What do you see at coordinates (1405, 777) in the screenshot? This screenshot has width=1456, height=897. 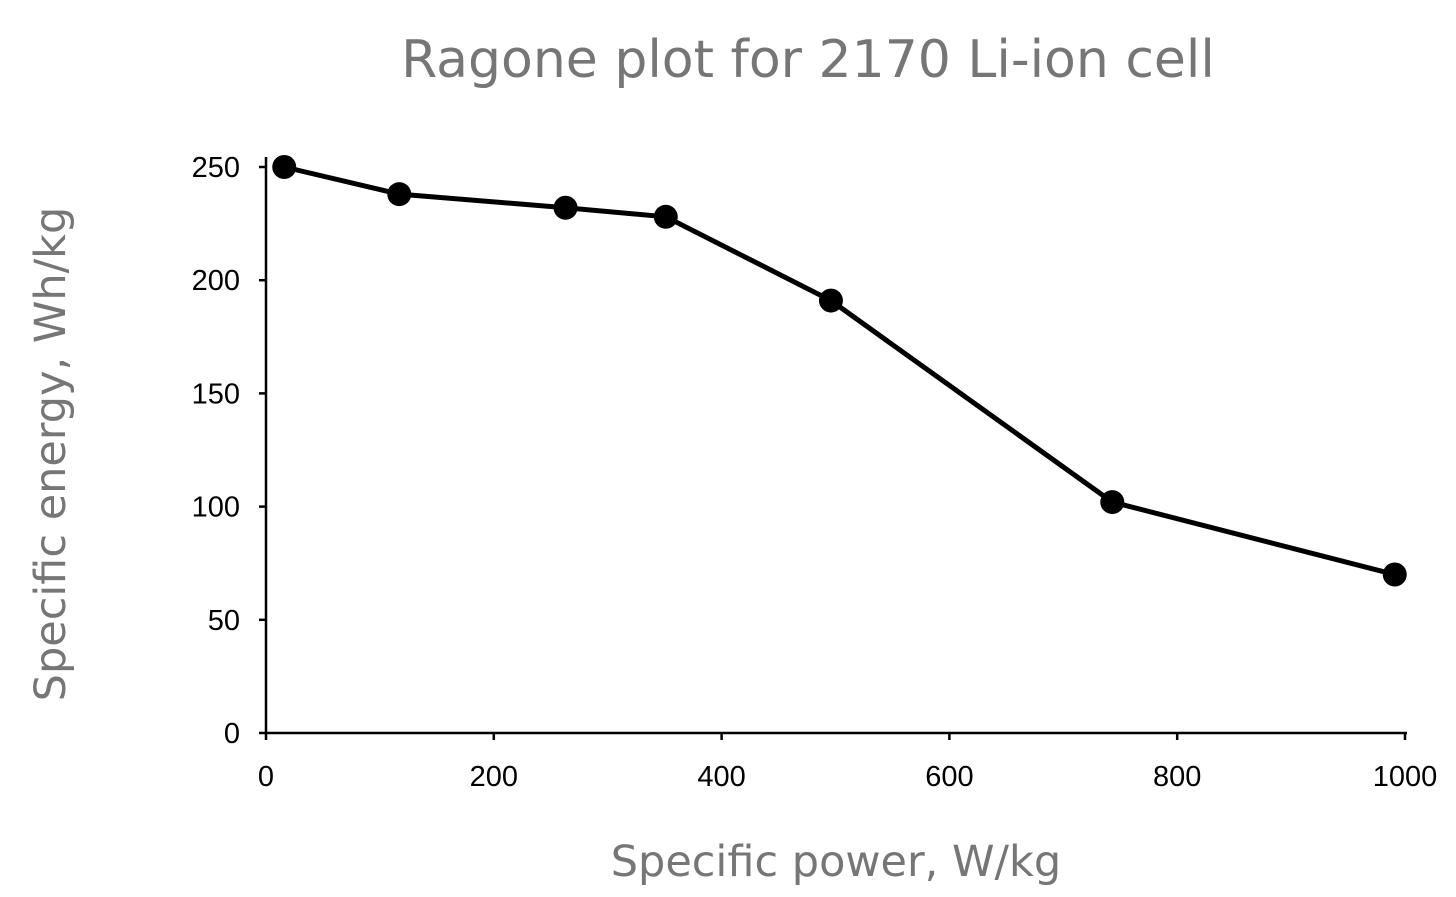 I see `x-tick-label: 1000` at bounding box center [1405, 777].